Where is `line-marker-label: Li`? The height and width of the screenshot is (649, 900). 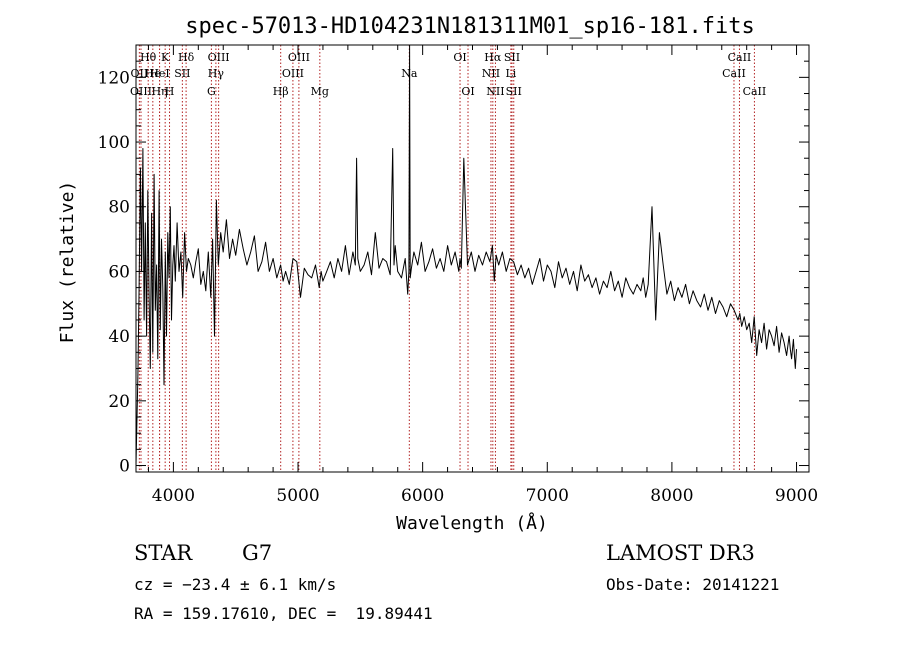 line-marker-label: Li is located at coordinates (510, 73).